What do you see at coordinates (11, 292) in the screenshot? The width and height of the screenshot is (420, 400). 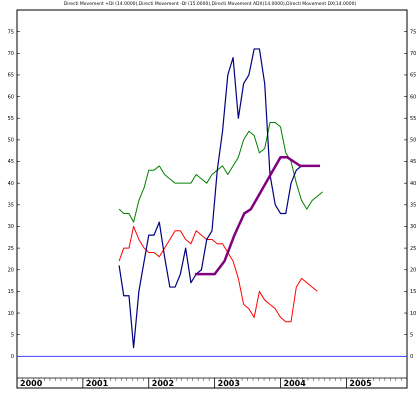 I see `left-y-tick-label: 15` at bounding box center [11, 292].